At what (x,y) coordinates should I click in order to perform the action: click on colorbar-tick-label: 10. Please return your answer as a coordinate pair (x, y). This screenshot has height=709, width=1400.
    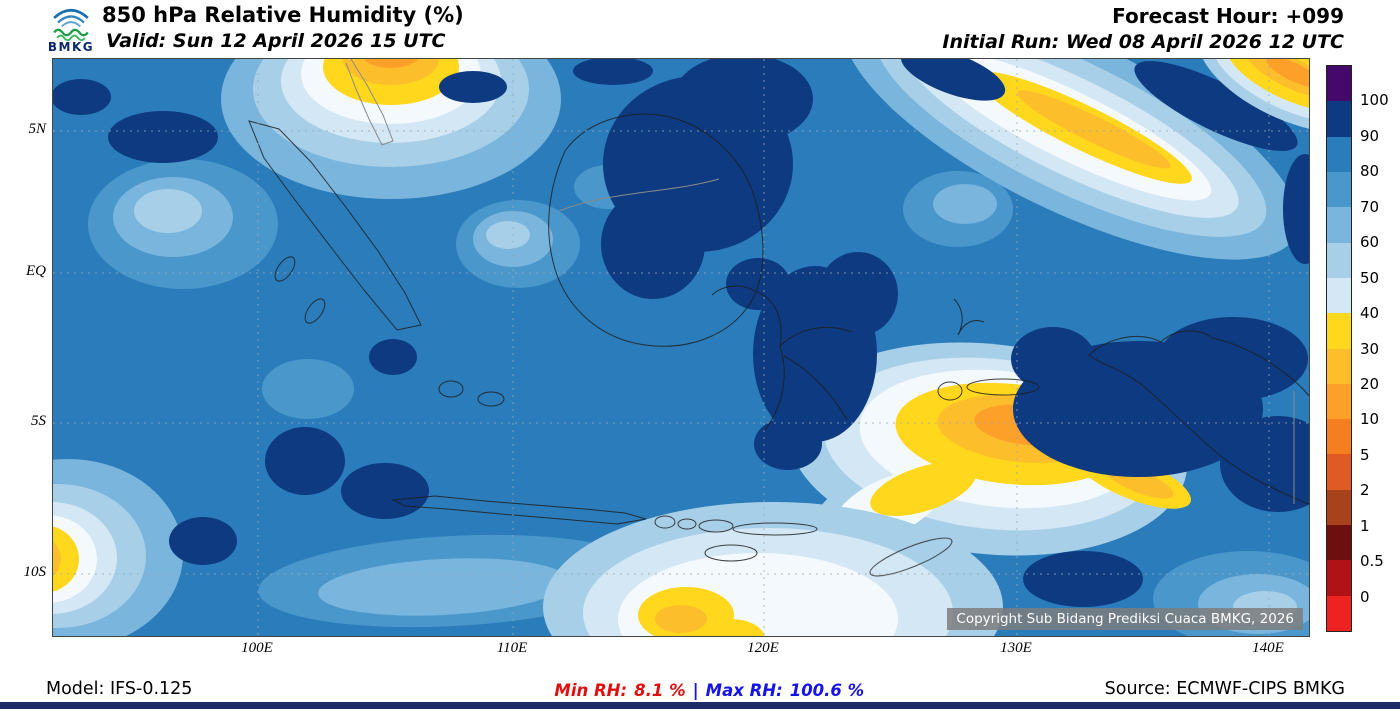
    Looking at the image, I should click on (1370, 419).